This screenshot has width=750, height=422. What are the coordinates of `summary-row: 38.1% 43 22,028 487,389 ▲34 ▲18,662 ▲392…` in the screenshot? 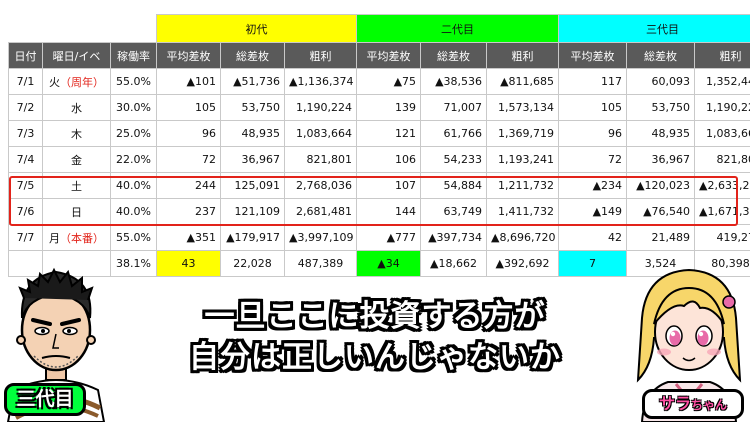 It's located at (379, 263).